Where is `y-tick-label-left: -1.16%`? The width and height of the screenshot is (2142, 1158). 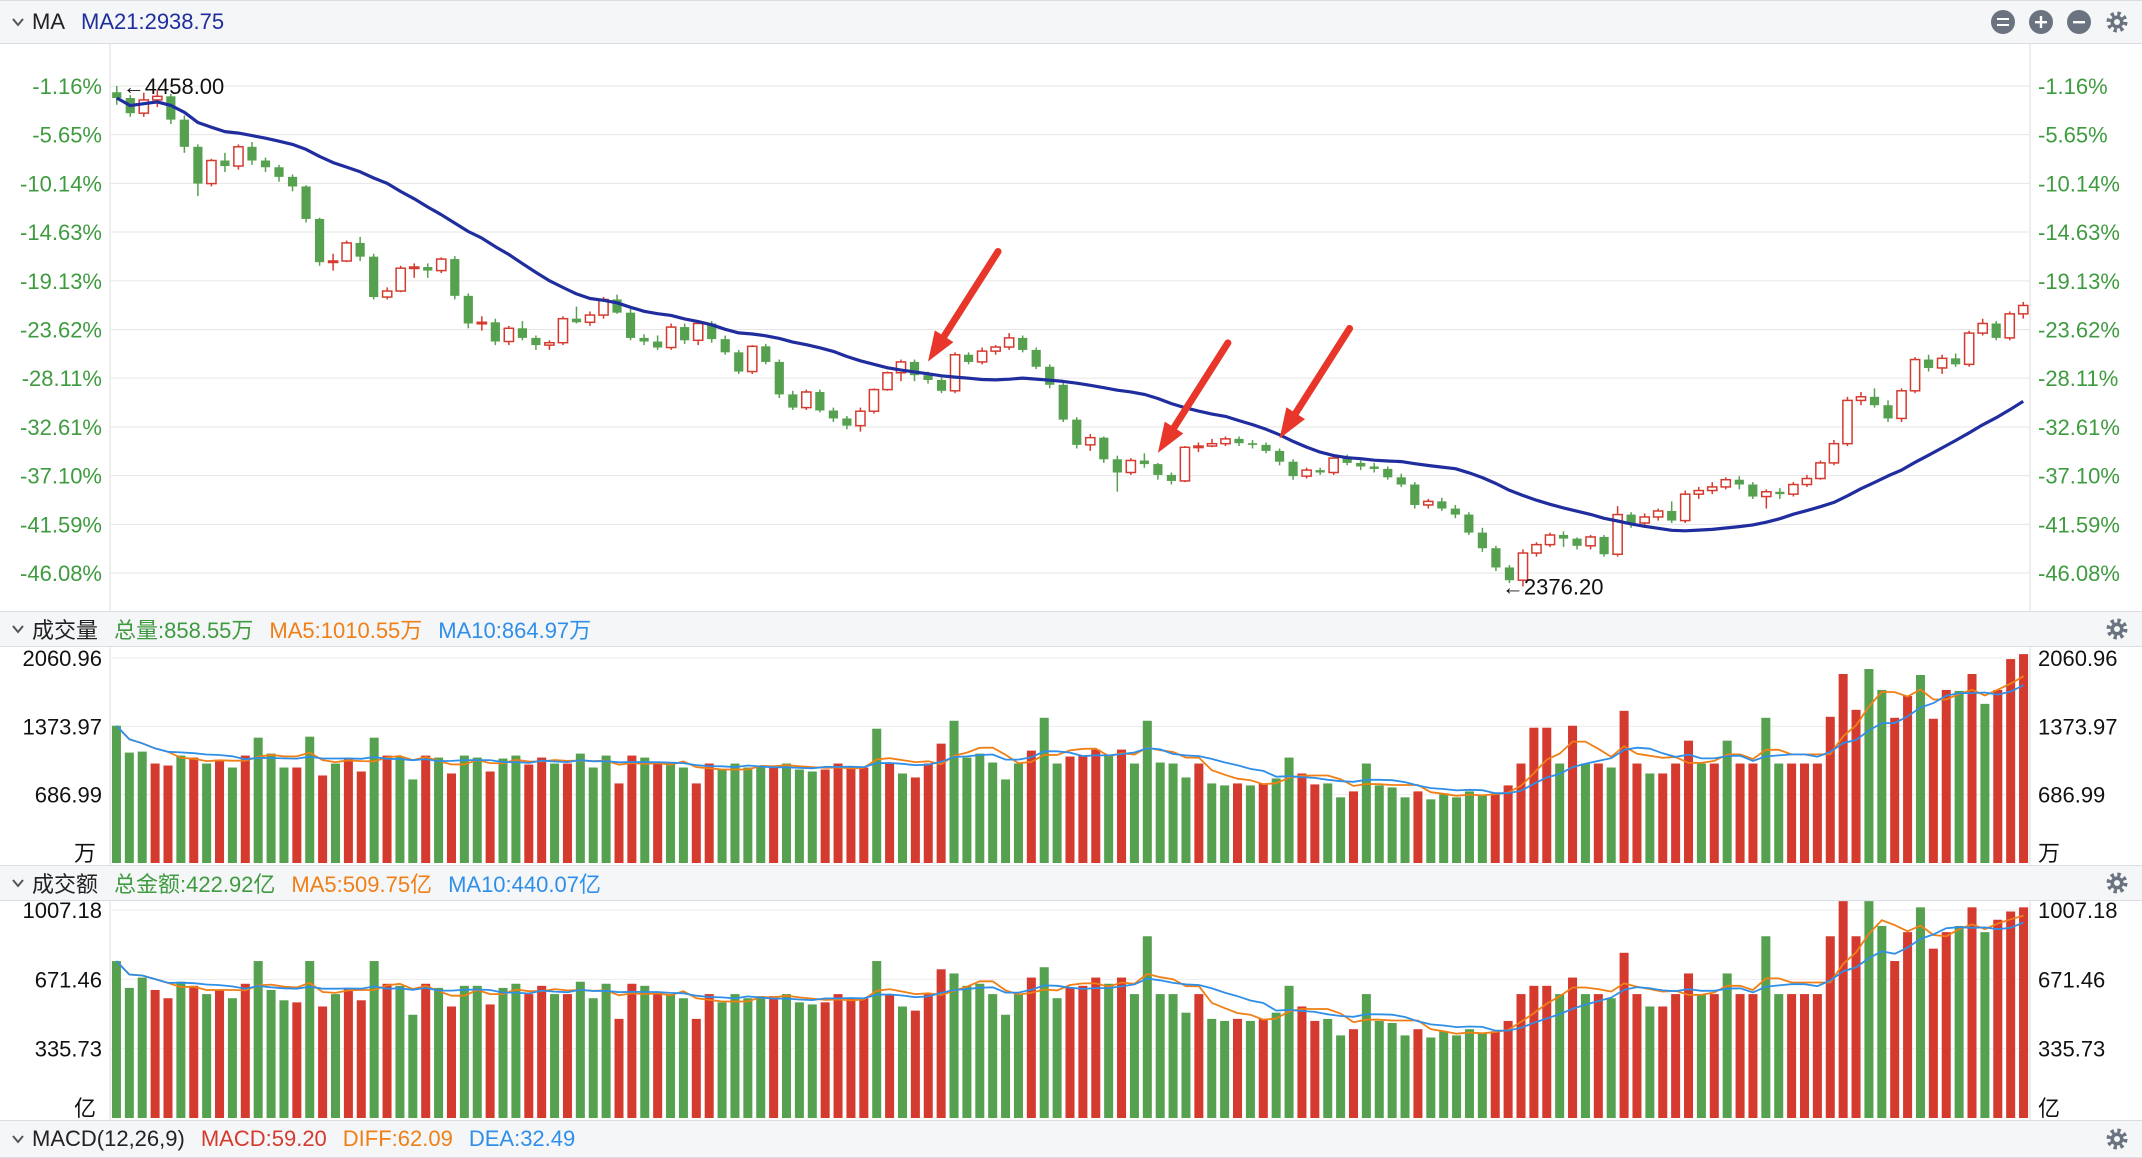 y-tick-label-left: -1.16% is located at coordinates (67, 86).